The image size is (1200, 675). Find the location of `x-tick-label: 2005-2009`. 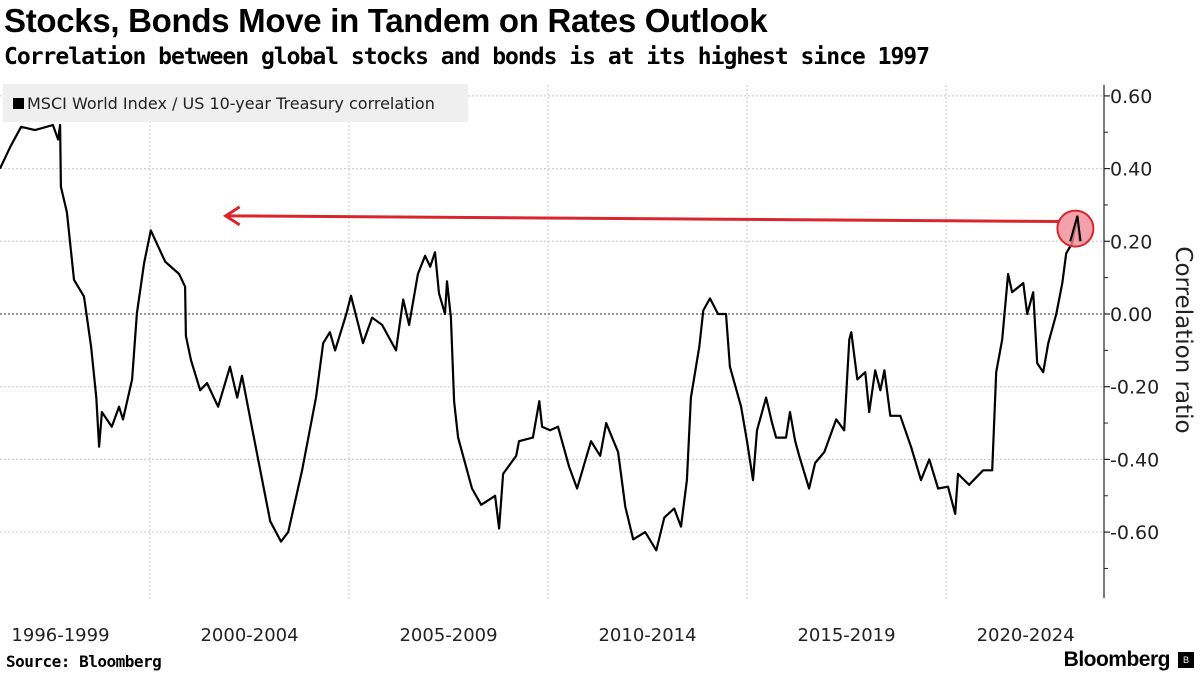

x-tick-label: 2005-2009 is located at coordinates (448, 635).